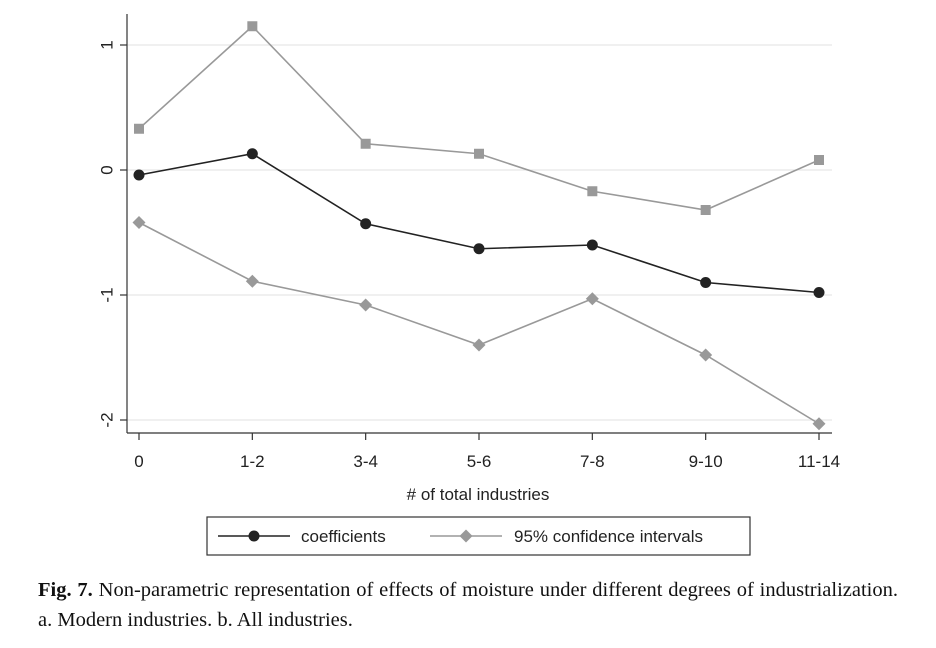 This screenshot has height=648, width=936. Describe the element at coordinates (107, 44) in the screenshot. I see `y-tick-label: 1` at that location.